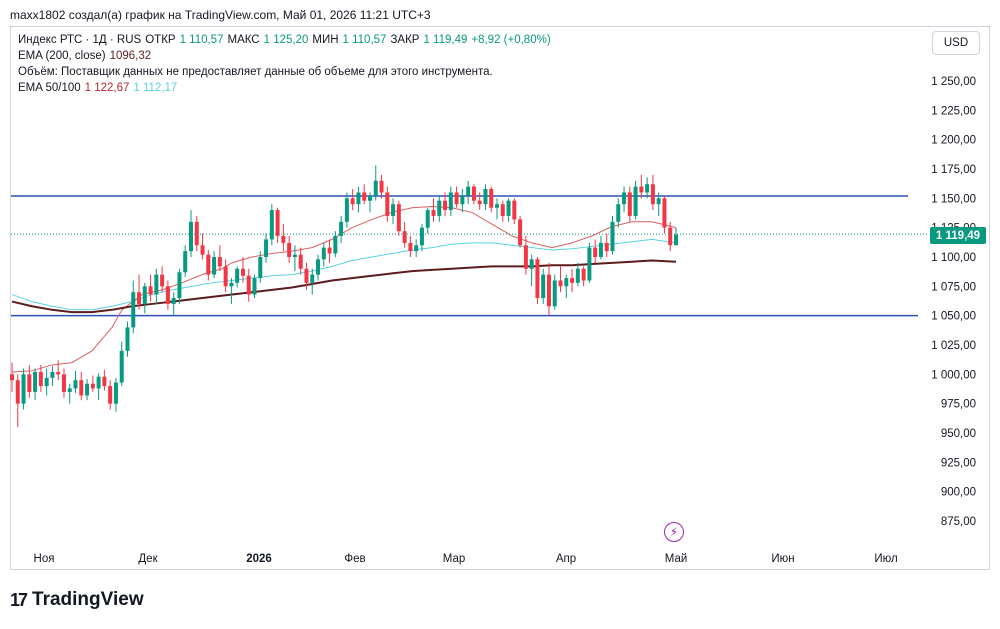 Image resolution: width=1000 pixels, height=629 pixels. I want to click on price-tick-label: 1 150,00, so click(953, 199).